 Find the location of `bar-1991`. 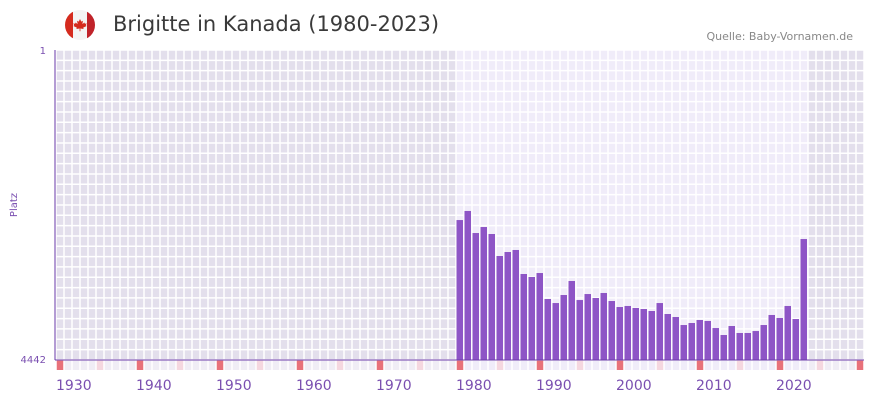

bar-1991 is located at coordinates (547, 329).